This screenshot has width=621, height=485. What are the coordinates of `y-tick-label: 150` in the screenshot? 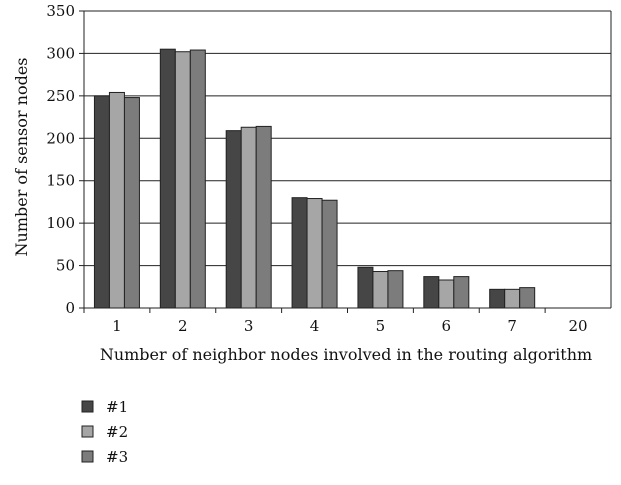 It's located at (60, 181).